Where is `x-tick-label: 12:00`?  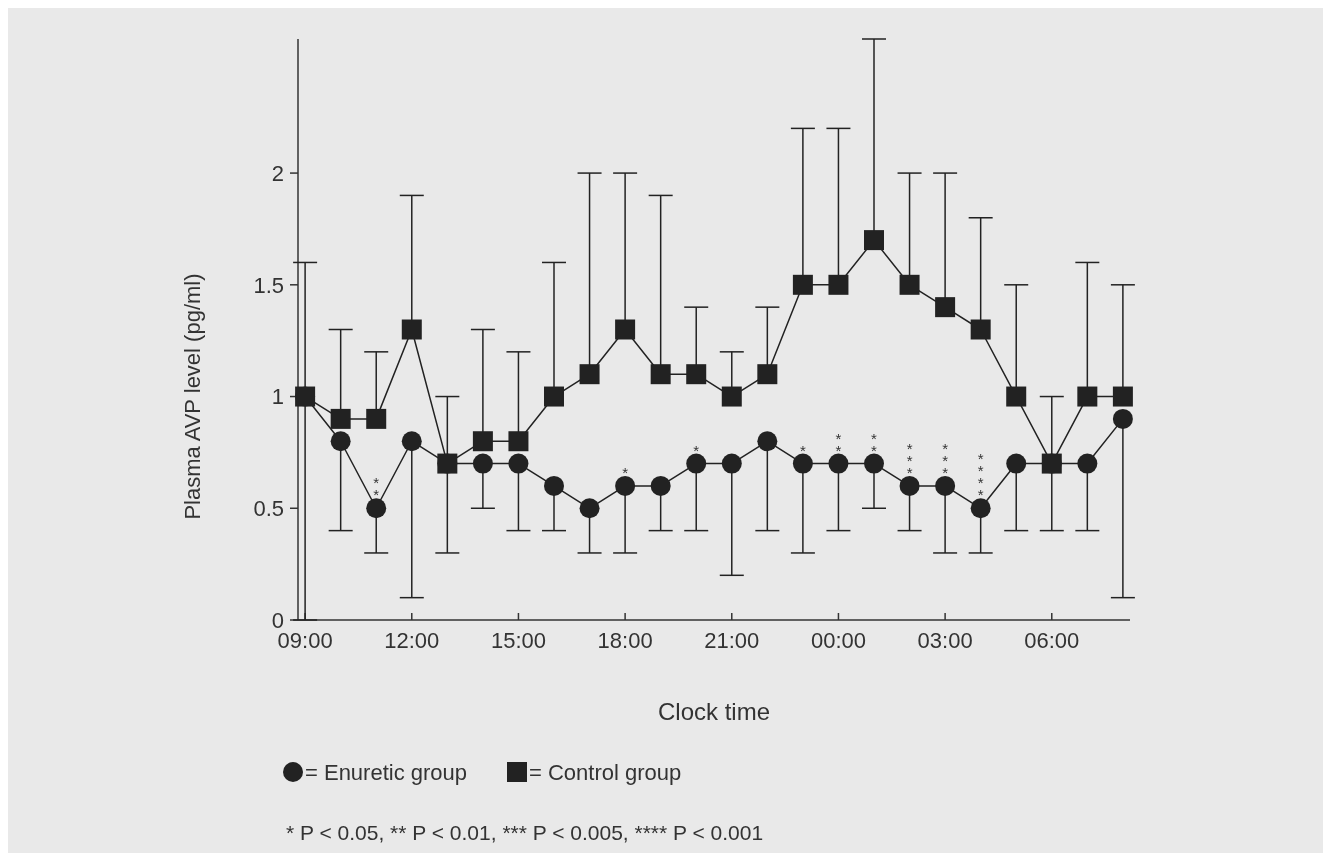
x-tick-label: 12:00 is located at coordinates (412, 640).